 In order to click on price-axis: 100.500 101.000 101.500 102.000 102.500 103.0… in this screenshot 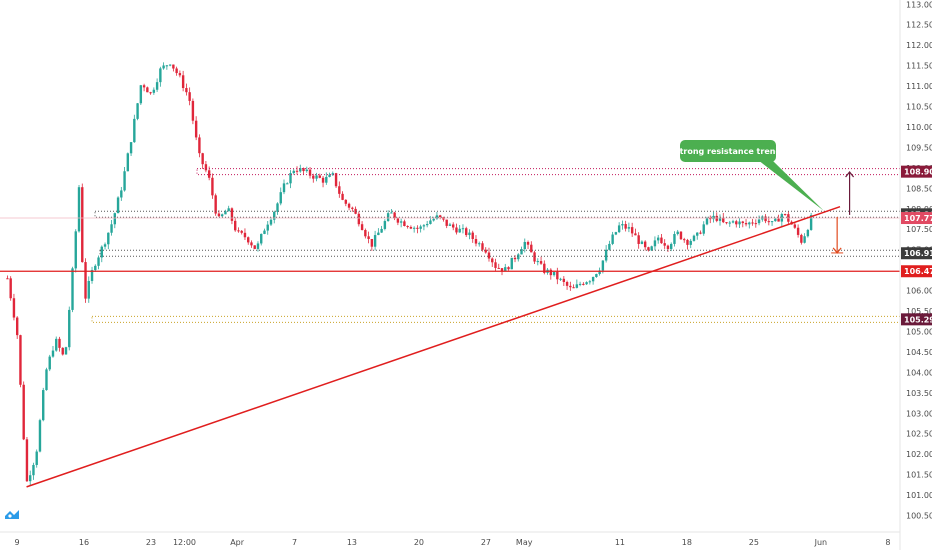, I will do `click(919, 260)`.